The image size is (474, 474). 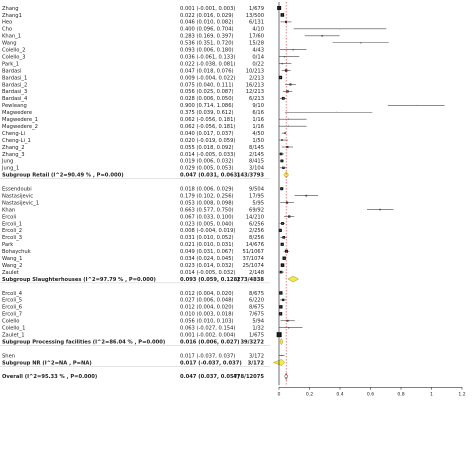 I want to click on effect-ci-text: 0.022 (0.016, 0.029), so click(x=207, y=16).